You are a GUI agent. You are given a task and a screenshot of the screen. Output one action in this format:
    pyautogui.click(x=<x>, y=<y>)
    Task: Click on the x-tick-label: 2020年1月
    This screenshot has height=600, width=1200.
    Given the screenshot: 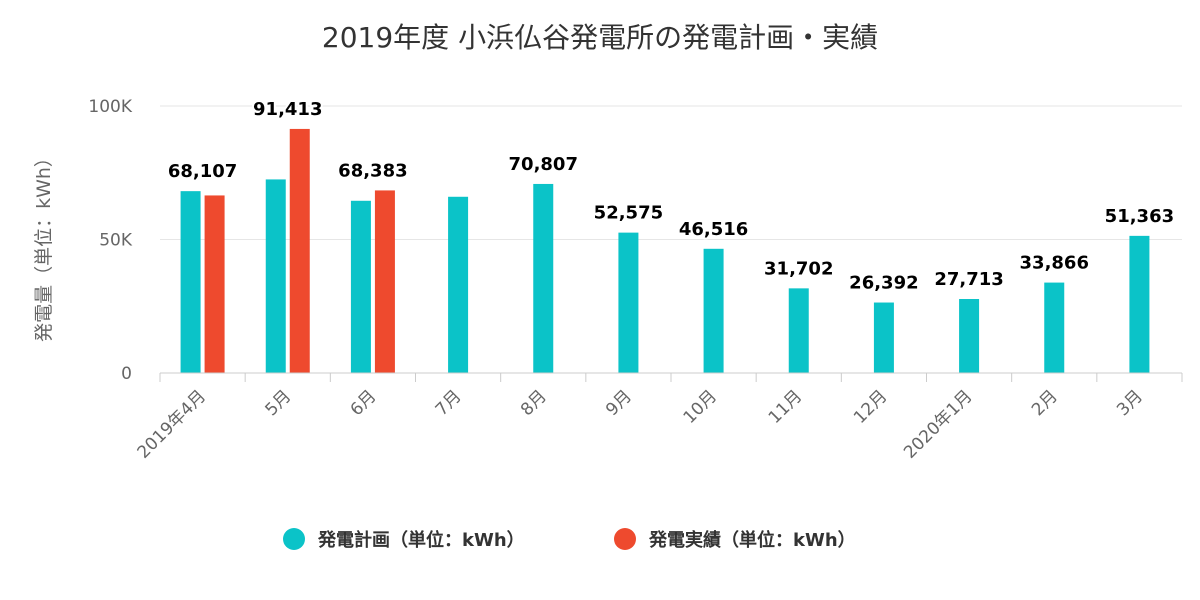 What is the action you would take?
    pyautogui.click(x=938, y=424)
    